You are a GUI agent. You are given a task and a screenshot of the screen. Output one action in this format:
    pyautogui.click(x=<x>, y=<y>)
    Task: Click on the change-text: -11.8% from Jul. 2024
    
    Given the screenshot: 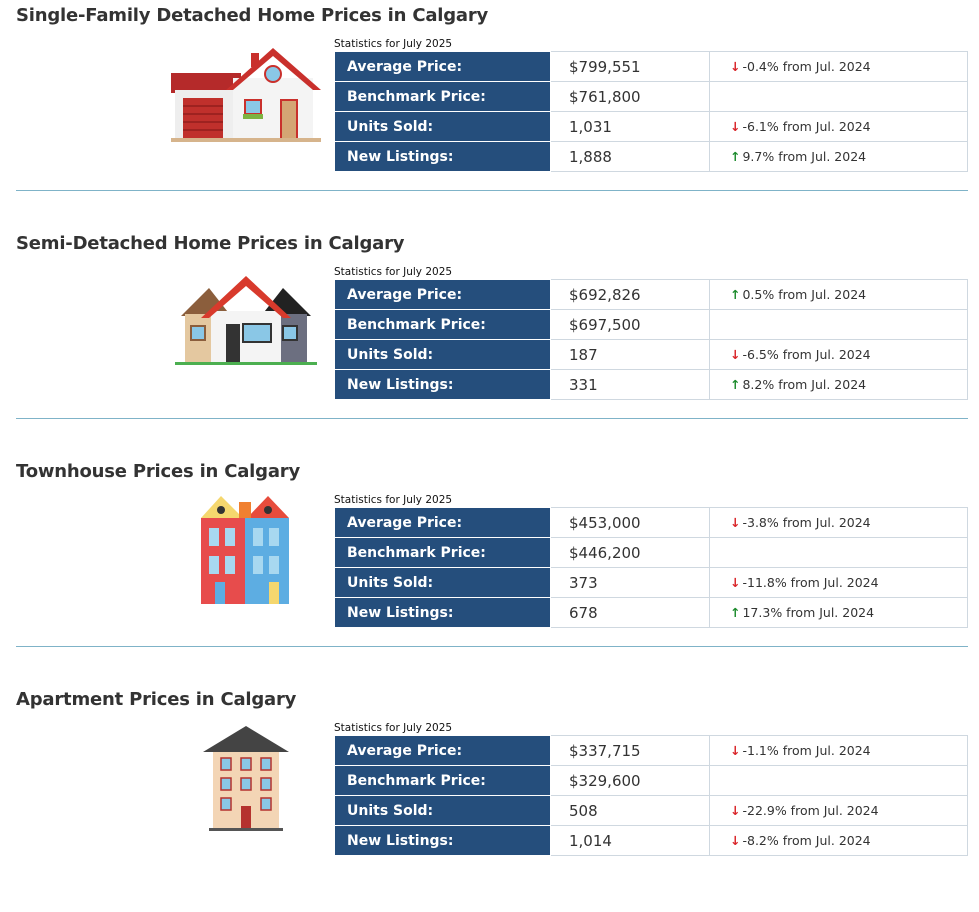 What is the action you would take?
    pyautogui.click(x=810, y=582)
    